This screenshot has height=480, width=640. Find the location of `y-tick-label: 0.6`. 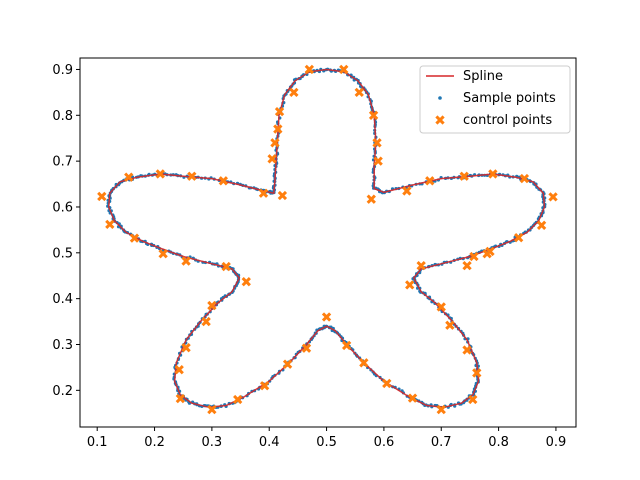

y-tick-label: 0.6 is located at coordinates (62, 207).